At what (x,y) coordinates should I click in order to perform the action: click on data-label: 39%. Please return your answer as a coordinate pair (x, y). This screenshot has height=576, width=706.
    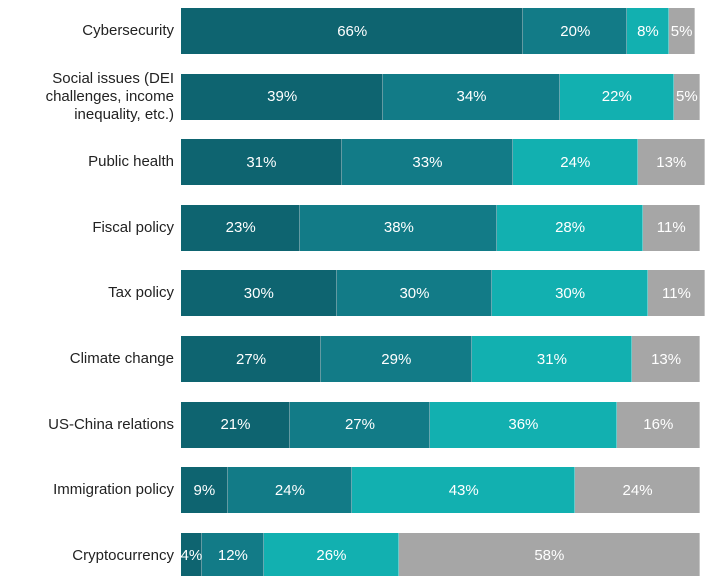
    Looking at the image, I should click on (282, 97).